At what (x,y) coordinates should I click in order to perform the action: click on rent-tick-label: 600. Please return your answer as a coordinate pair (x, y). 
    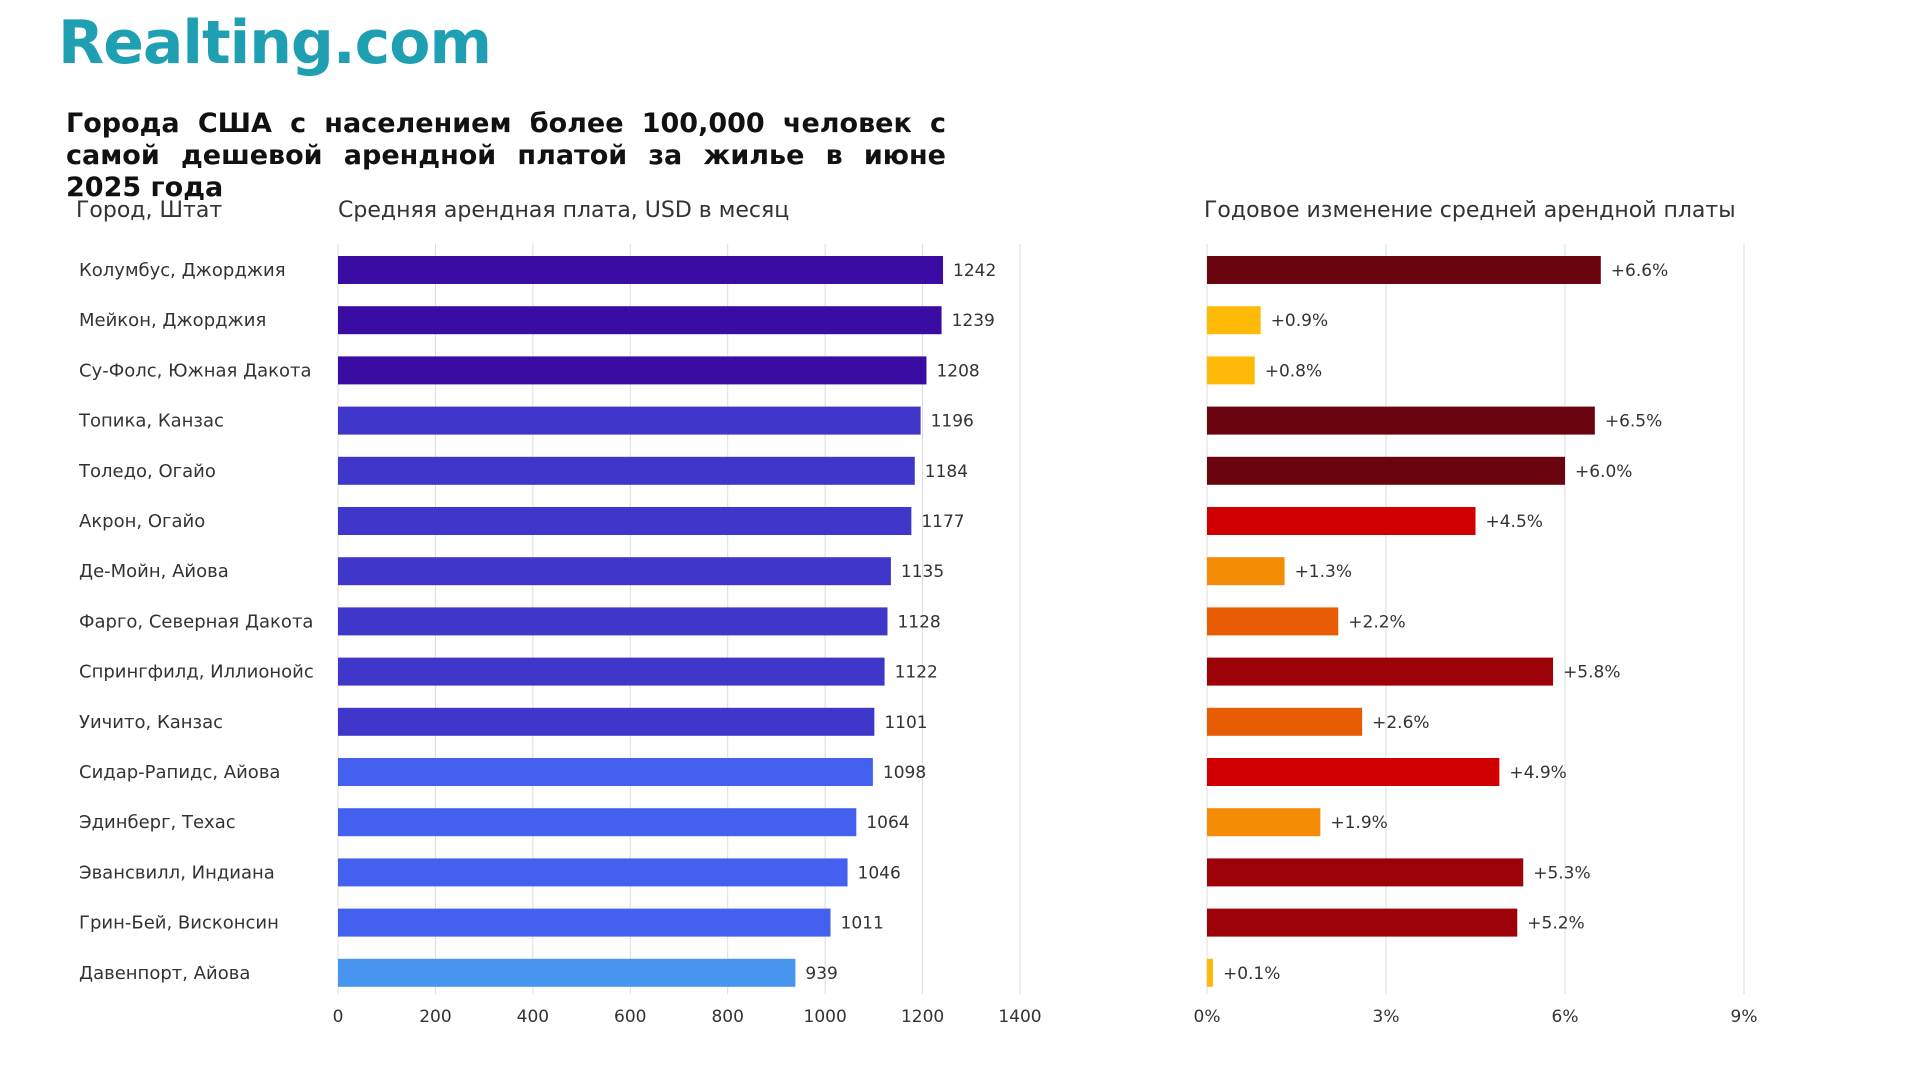
    Looking at the image, I should click on (630, 1017).